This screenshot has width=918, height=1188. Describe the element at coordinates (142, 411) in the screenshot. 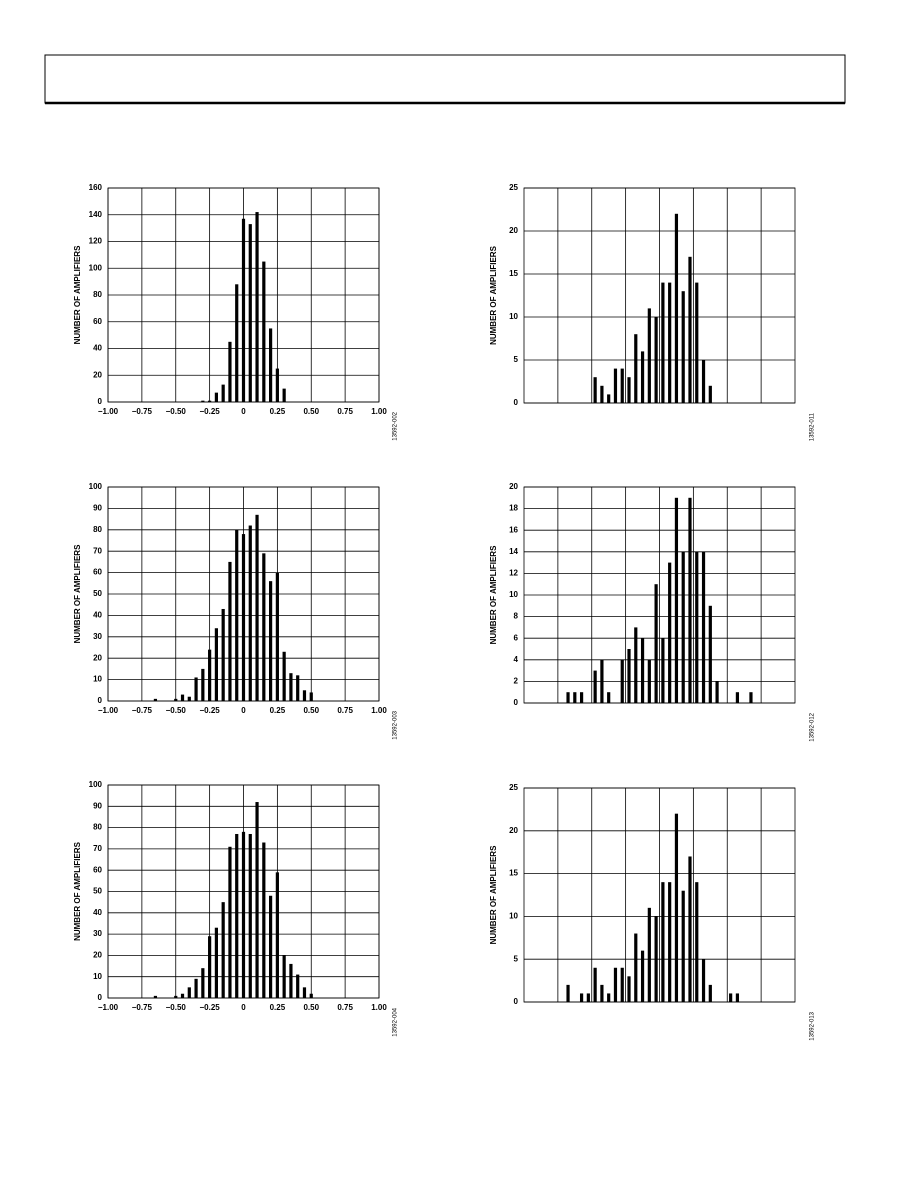

I see `x-tick-label: −0.75` at that location.